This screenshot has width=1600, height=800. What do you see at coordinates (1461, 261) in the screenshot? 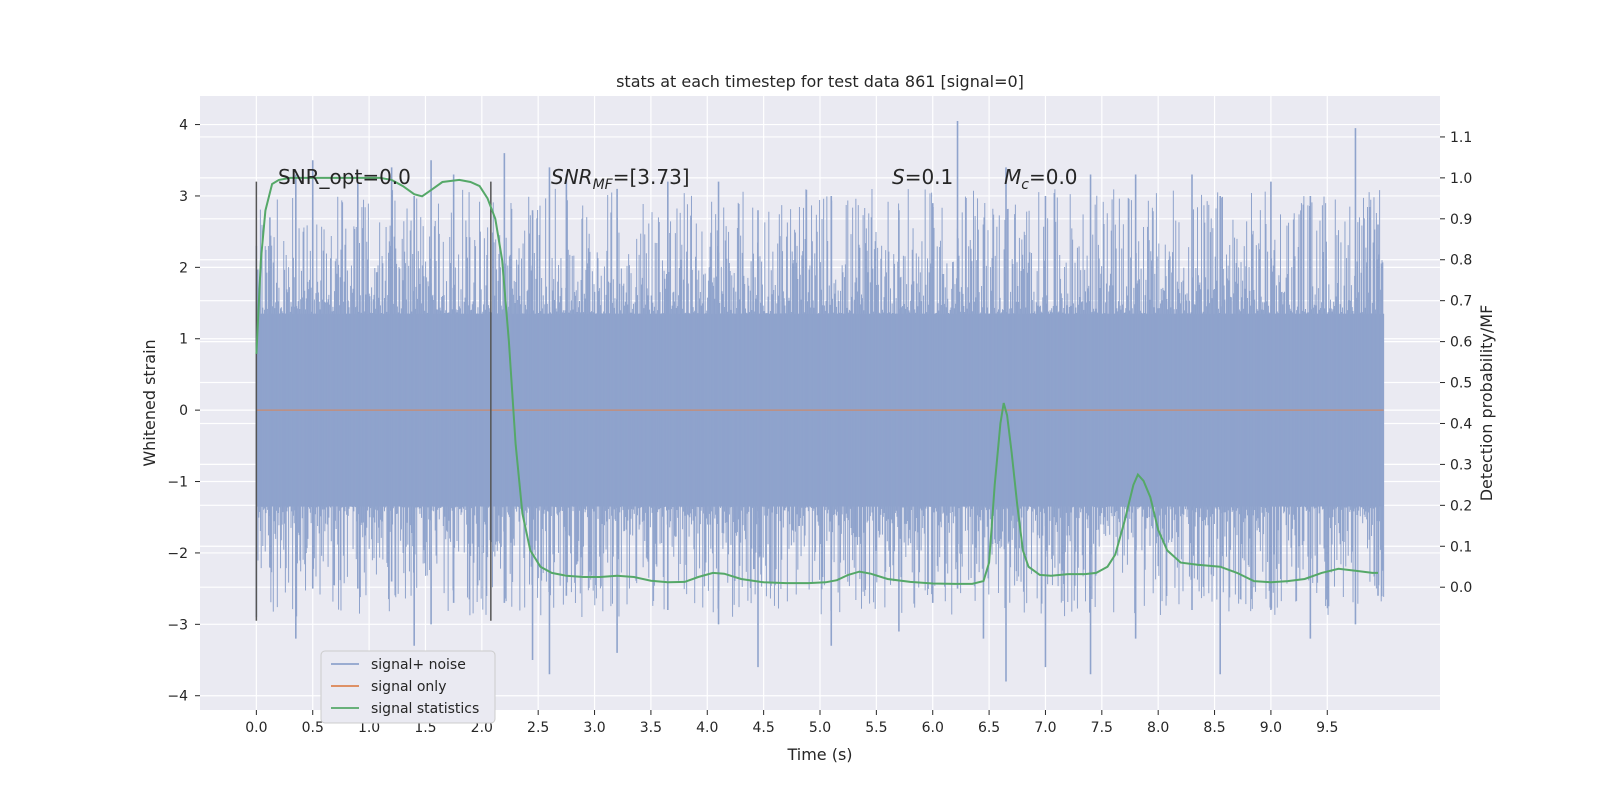
I see `y2-tick-label: 0.8` at bounding box center [1461, 261].